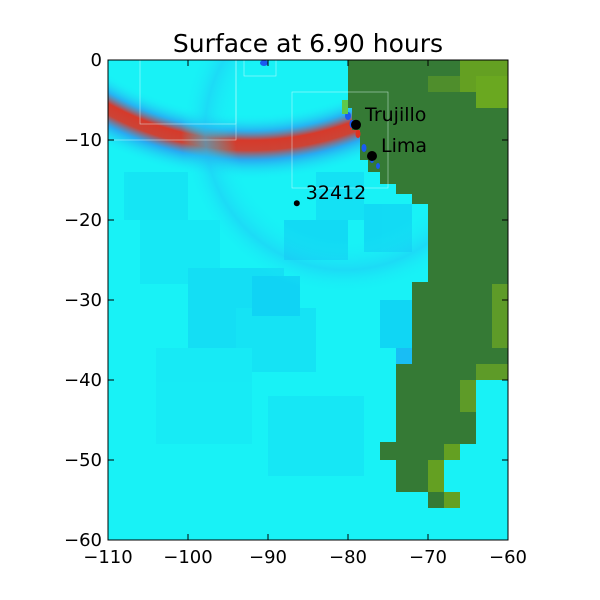 The height and width of the screenshot is (600, 600). What do you see at coordinates (83, 140) in the screenshot?
I see `y-tick-label: −10` at bounding box center [83, 140].